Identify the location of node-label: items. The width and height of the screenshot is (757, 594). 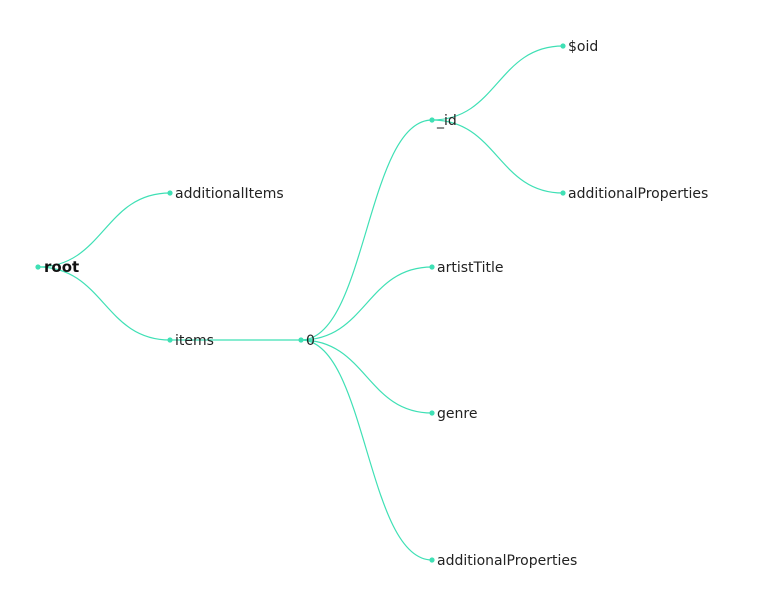
(194, 341).